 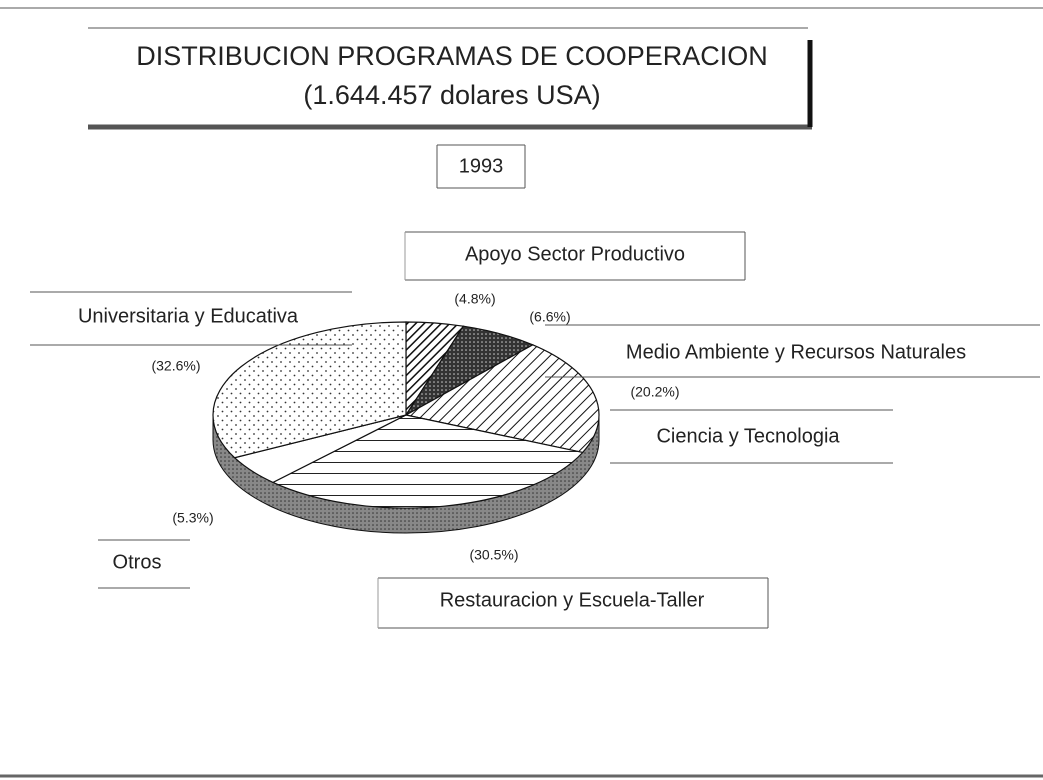 What do you see at coordinates (654, 392) in the screenshot?
I see `value-label: (20.2%)` at bounding box center [654, 392].